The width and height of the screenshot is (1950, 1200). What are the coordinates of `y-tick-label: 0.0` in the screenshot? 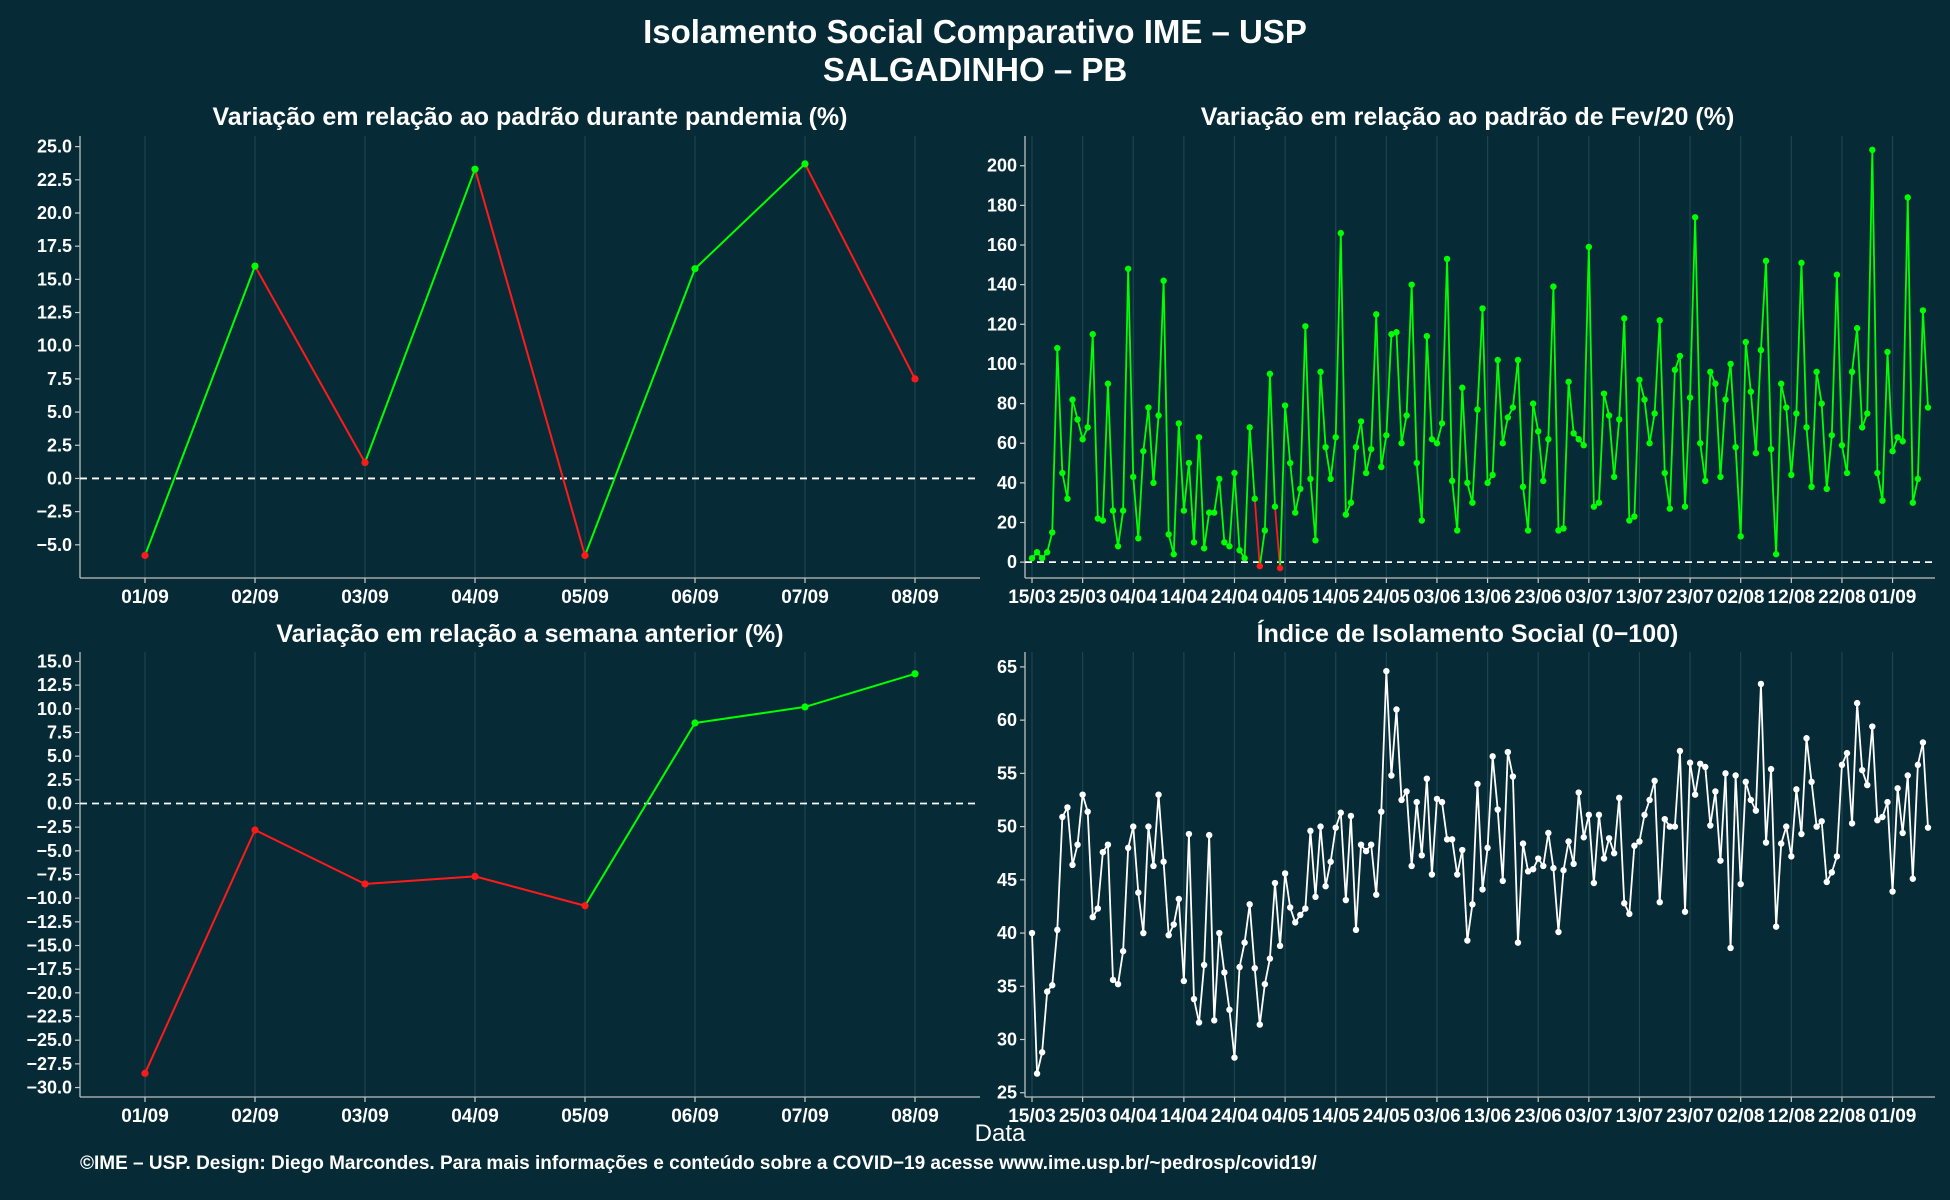 It's located at (59, 803).